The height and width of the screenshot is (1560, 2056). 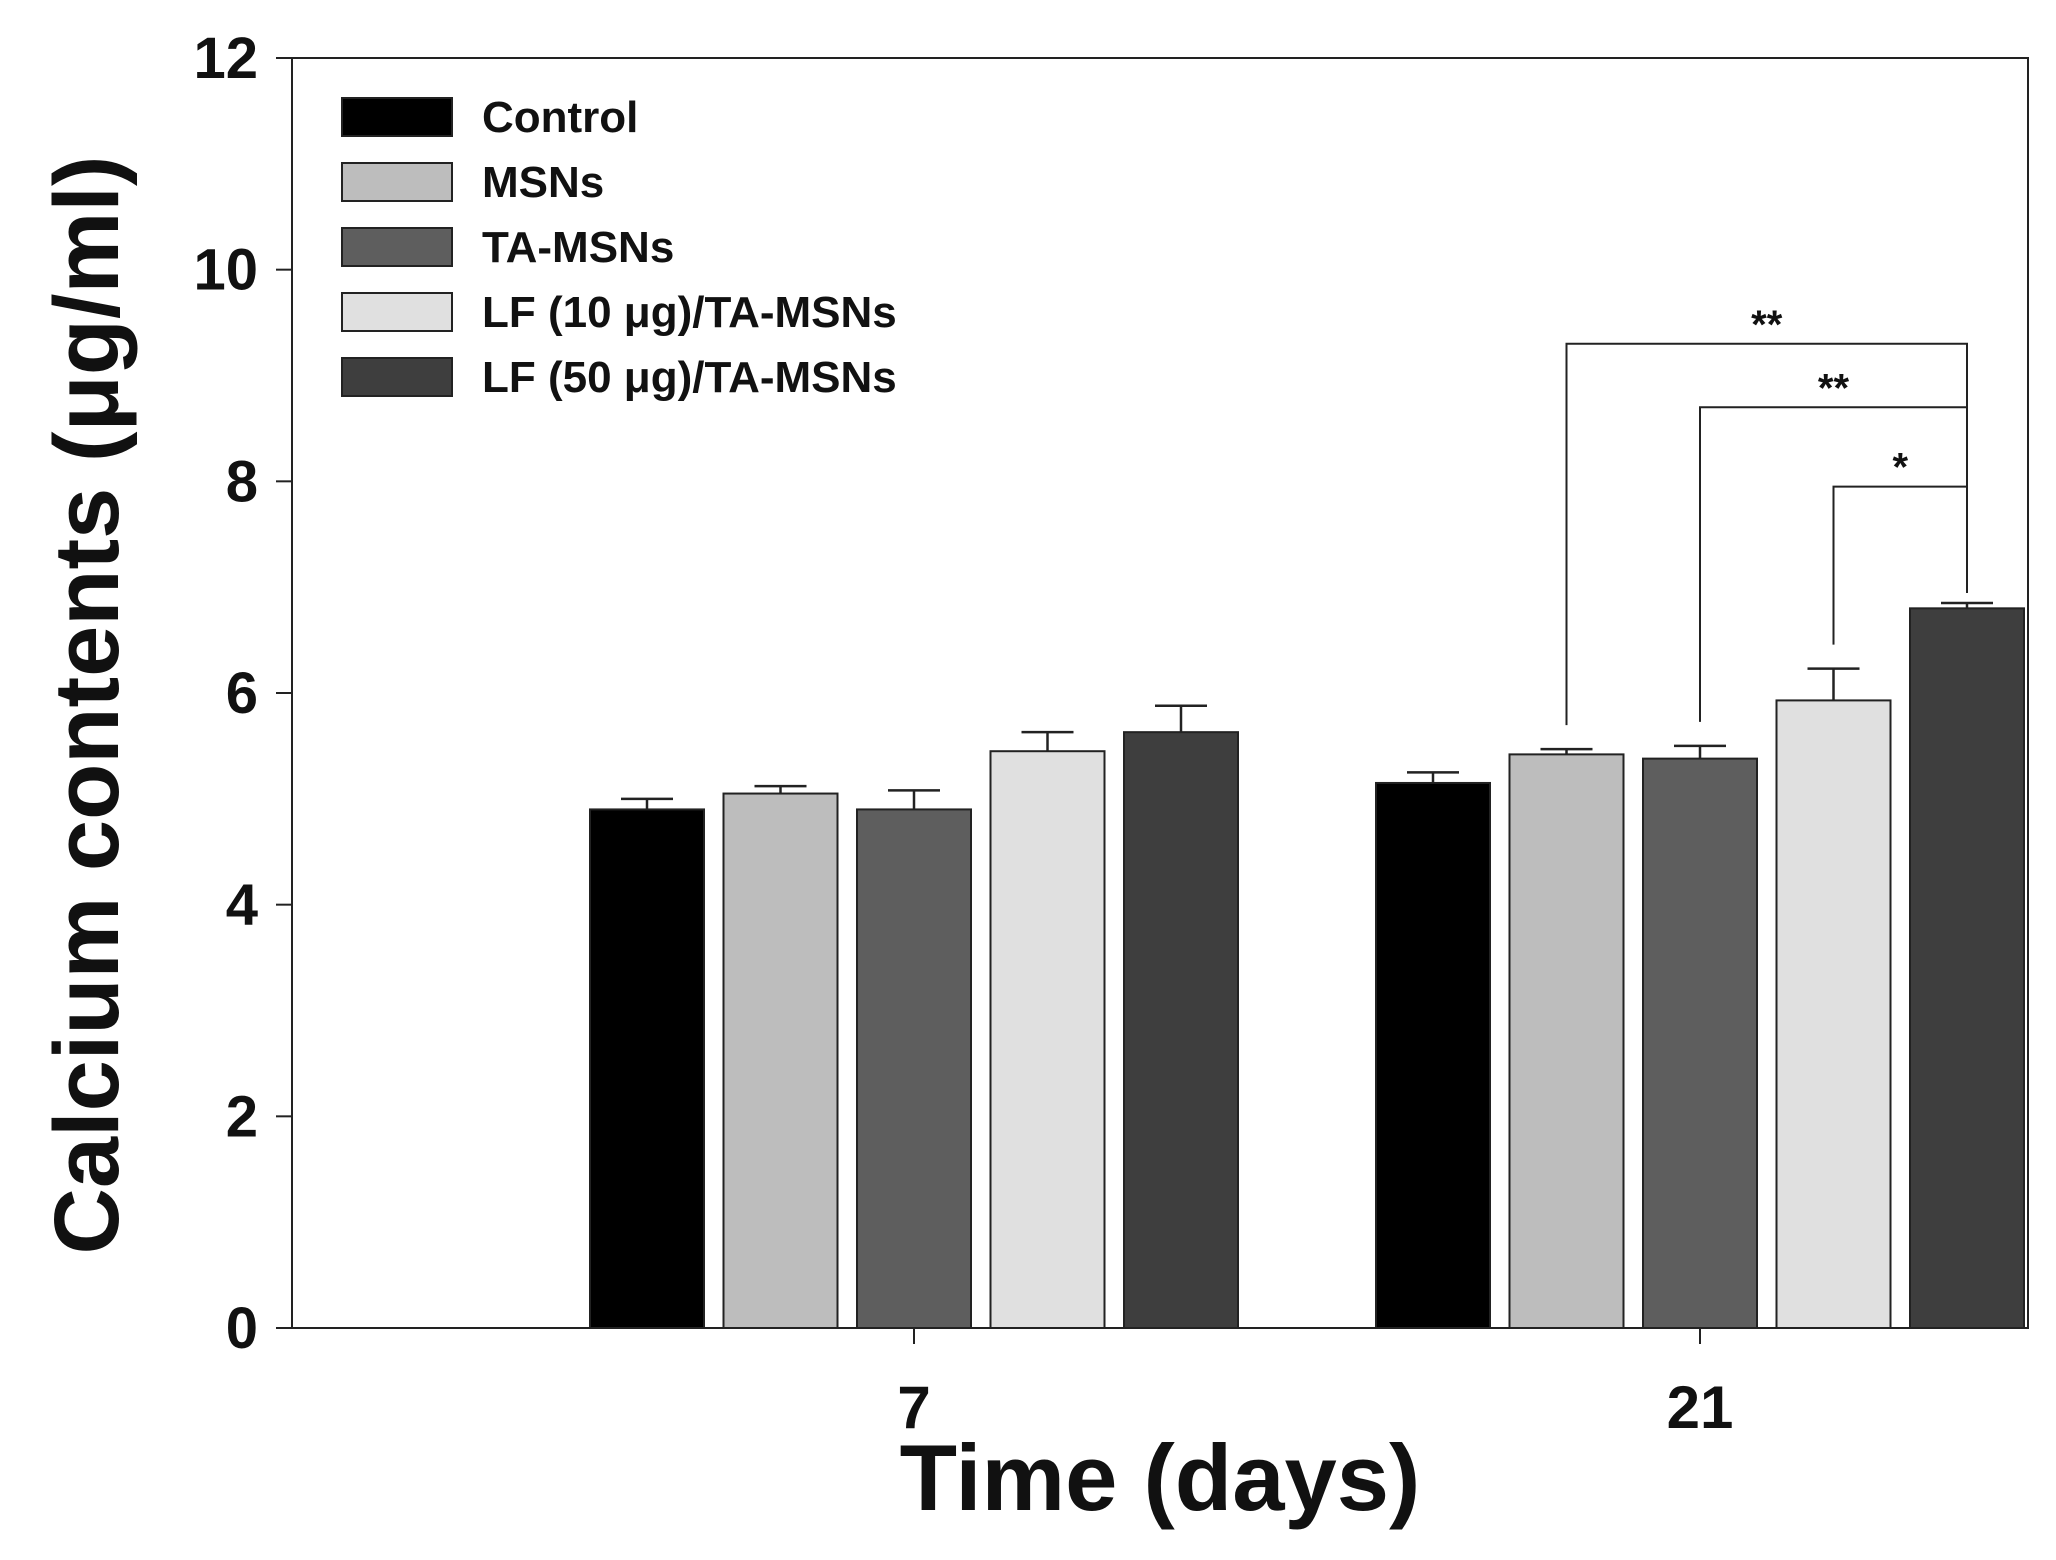 What do you see at coordinates (578, 247) in the screenshot?
I see `legend-label: TA-MSNs` at bounding box center [578, 247].